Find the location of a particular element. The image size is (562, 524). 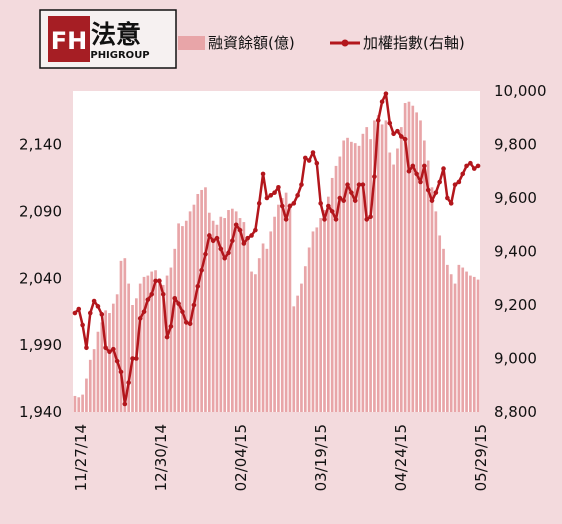

x-axis-tick-label: 12/30/14 is located at coordinates (161, 457).